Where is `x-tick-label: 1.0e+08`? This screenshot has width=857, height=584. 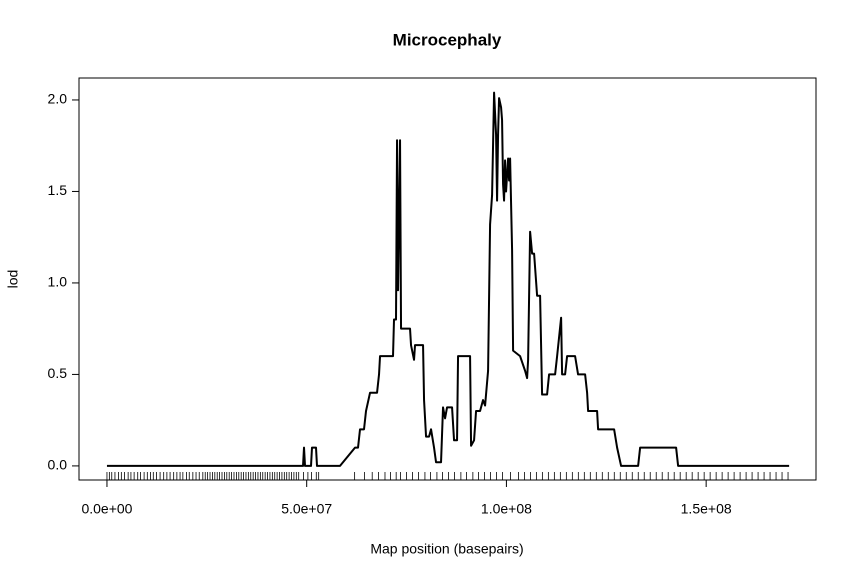
x-tick-label: 1.0e+08 is located at coordinates (506, 509).